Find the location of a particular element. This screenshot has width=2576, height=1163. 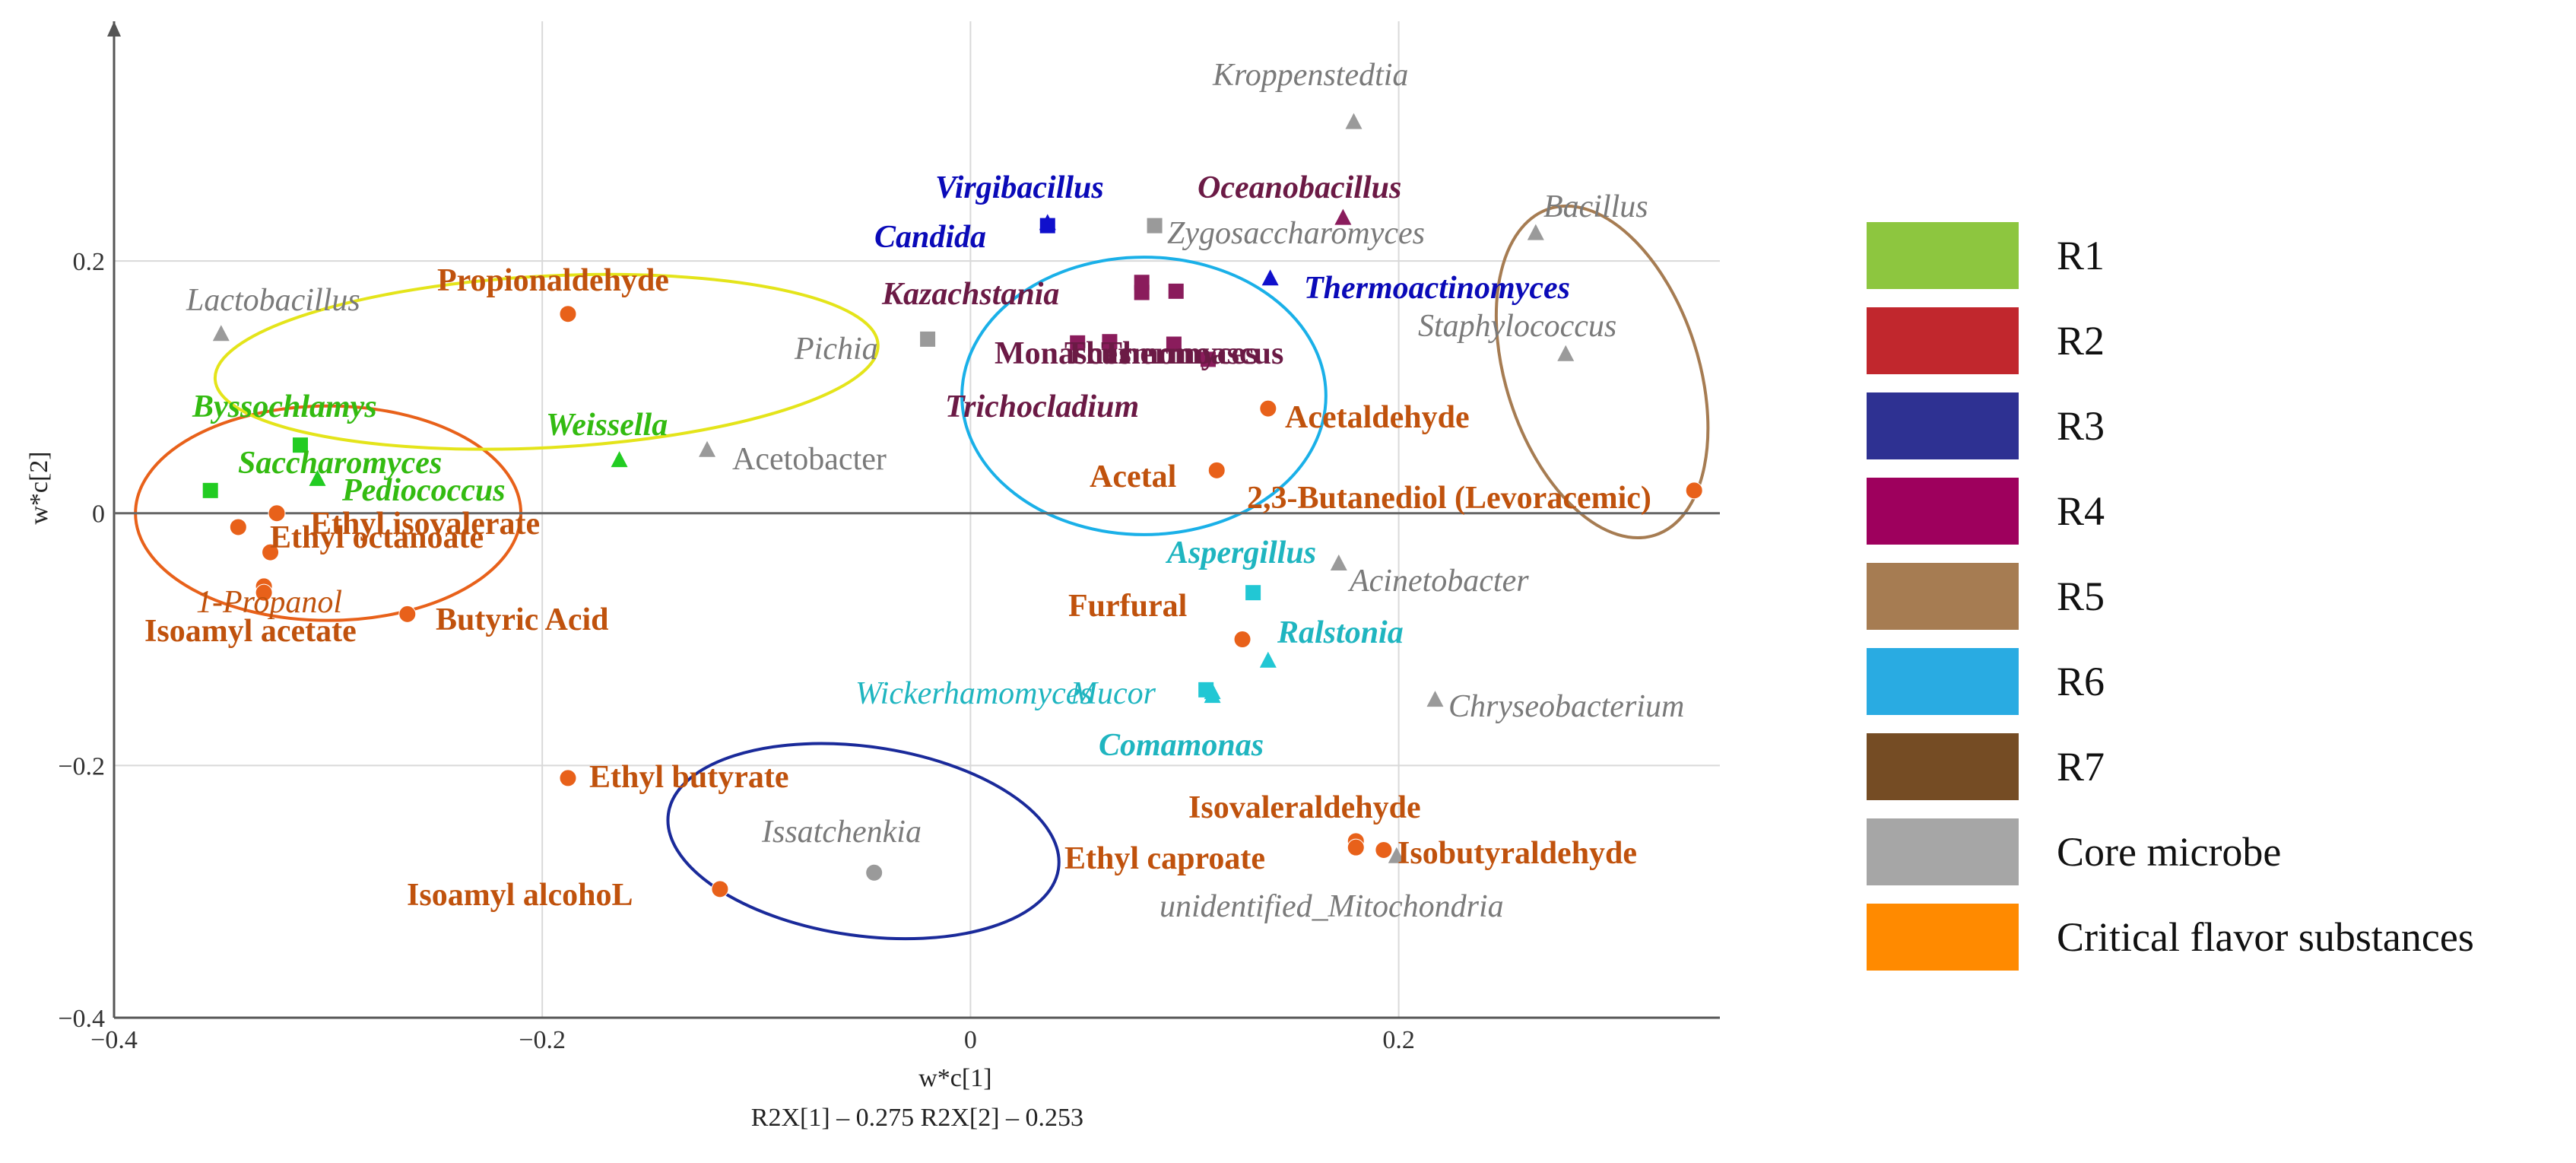

candida-point is located at coordinates (1047, 226).